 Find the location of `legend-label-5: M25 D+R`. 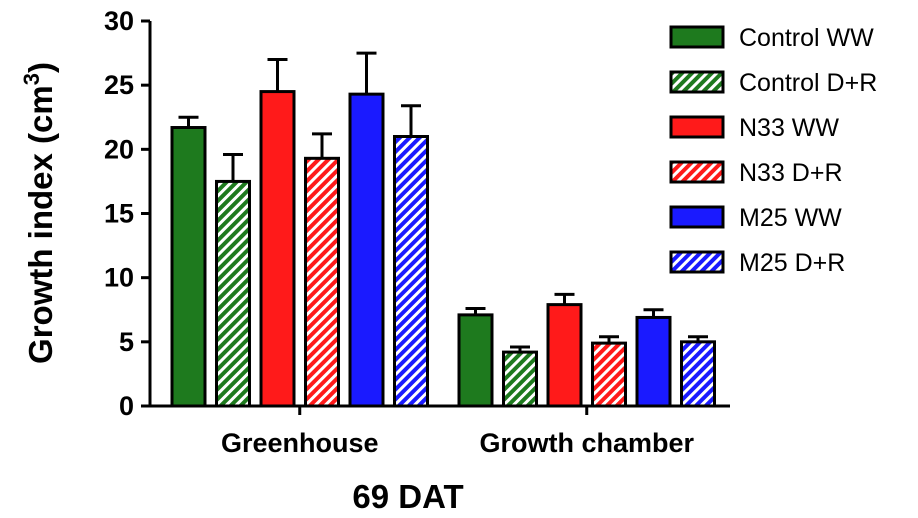

legend-label-5: M25 D+R is located at coordinates (792, 263).